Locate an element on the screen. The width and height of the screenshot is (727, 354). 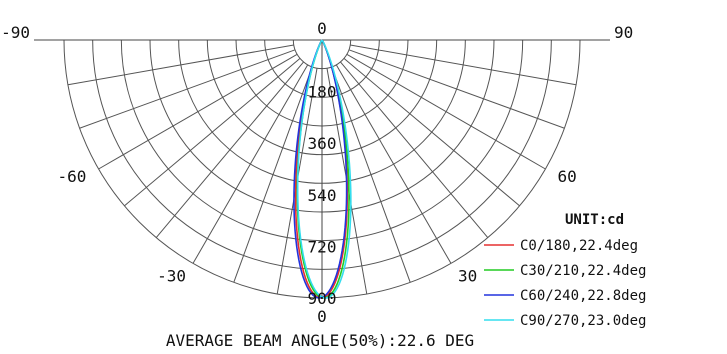
radial-tick-label: 0 is located at coordinates (322, 28).